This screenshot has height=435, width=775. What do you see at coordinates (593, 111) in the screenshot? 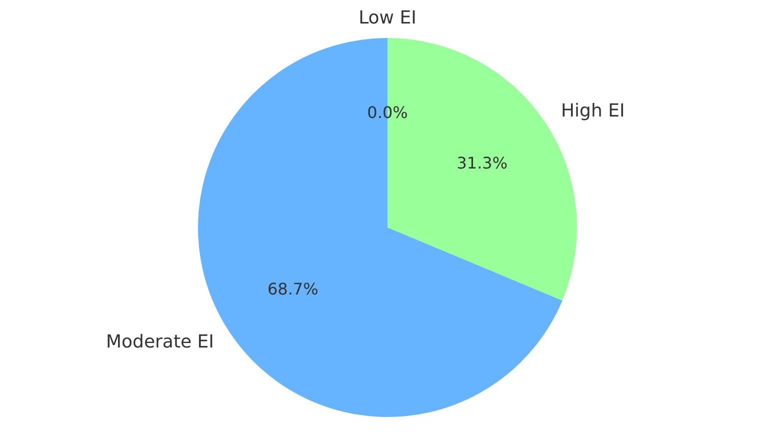
I see `slice-label: High EI` at bounding box center [593, 111].